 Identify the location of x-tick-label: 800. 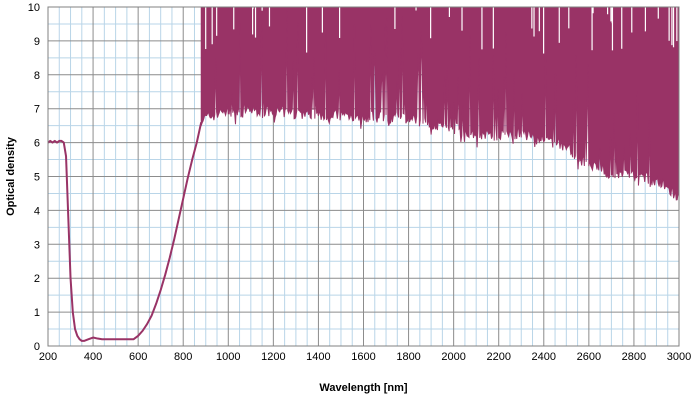
(183, 357).